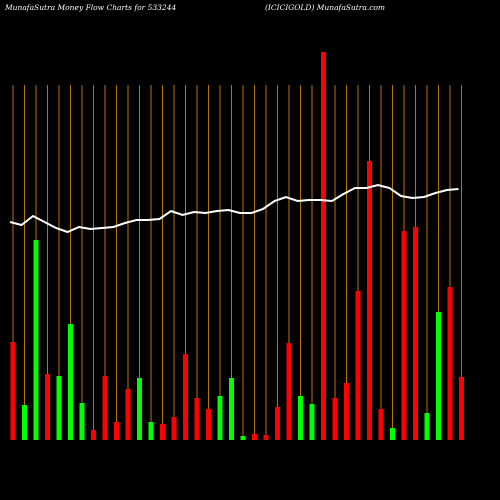 This screenshot has width=500, height=500. What do you see at coordinates (90, 7) in the screenshot?
I see `chart-title: MunafaSutra Money Flow Charts for 533244` at bounding box center [90, 7].